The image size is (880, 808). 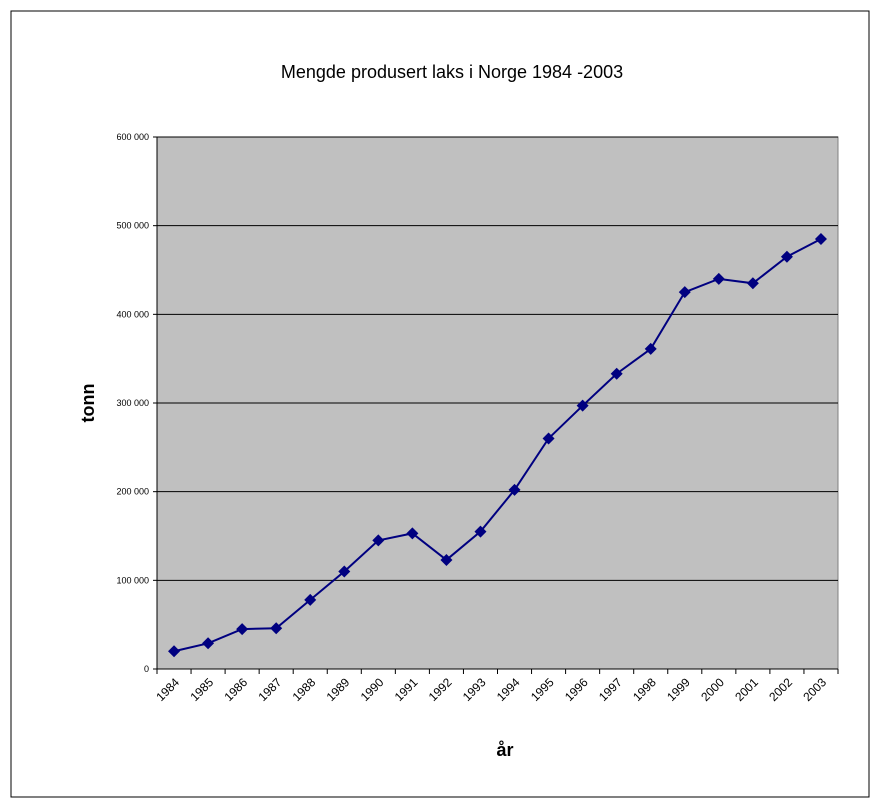 What do you see at coordinates (452, 72) in the screenshot?
I see `chart-title: Mengde produsert laks i Norge 1984 -2003` at bounding box center [452, 72].